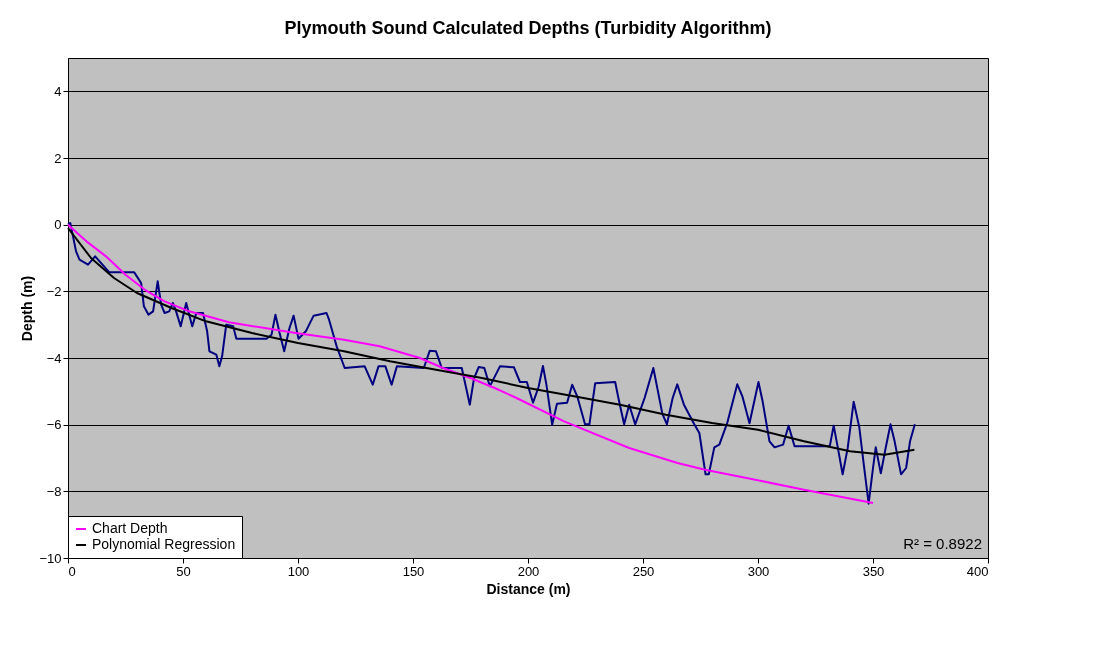 This screenshot has height=660, width=1110. What do you see at coordinates (27, 308) in the screenshot?
I see `y-axis-title: Depth (m)` at bounding box center [27, 308].